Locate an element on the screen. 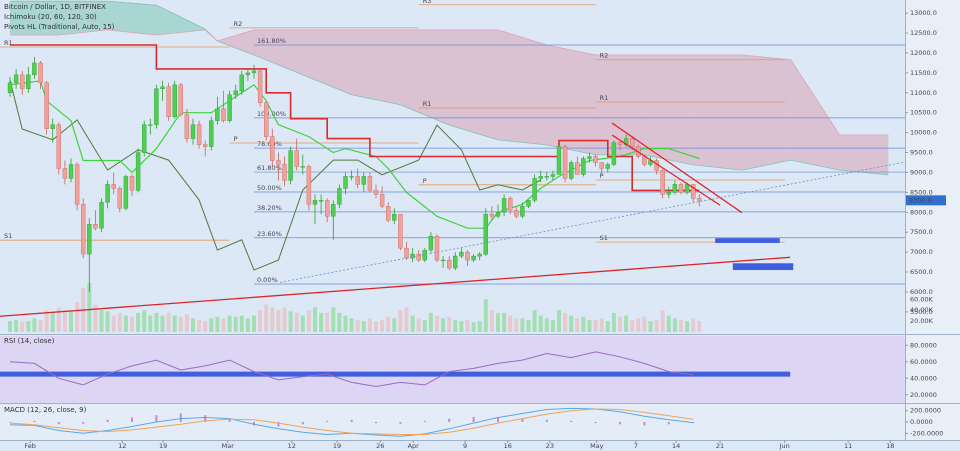  y-tick-label: 12500.0 is located at coordinates (923, 33).